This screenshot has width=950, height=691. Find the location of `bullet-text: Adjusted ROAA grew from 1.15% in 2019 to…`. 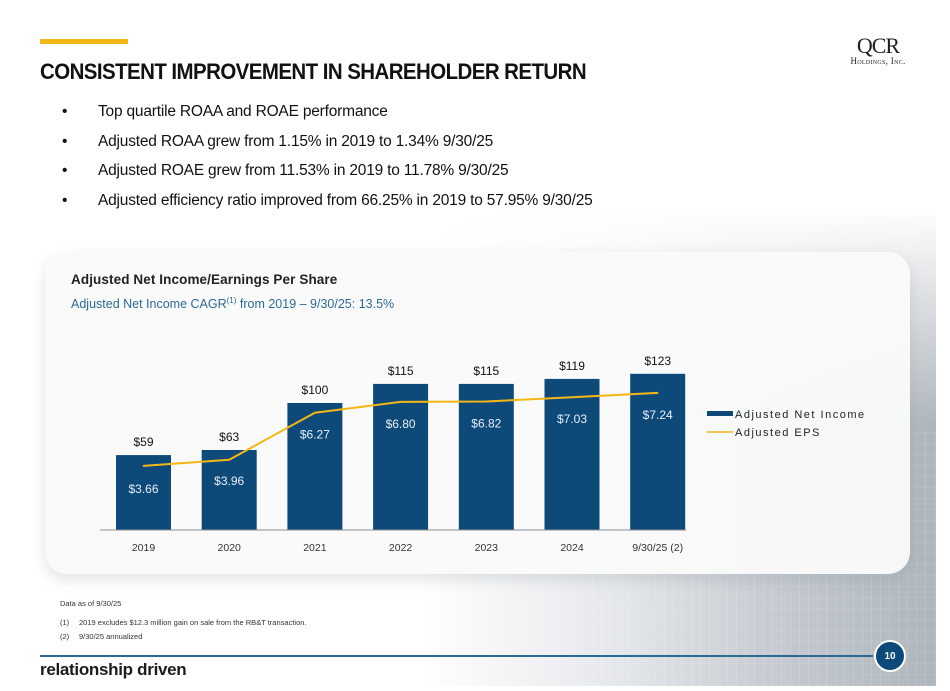

bullet-text: Adjusted ROAA grew from 1.15% in 2019 to… is located at coordinates (296, 141).